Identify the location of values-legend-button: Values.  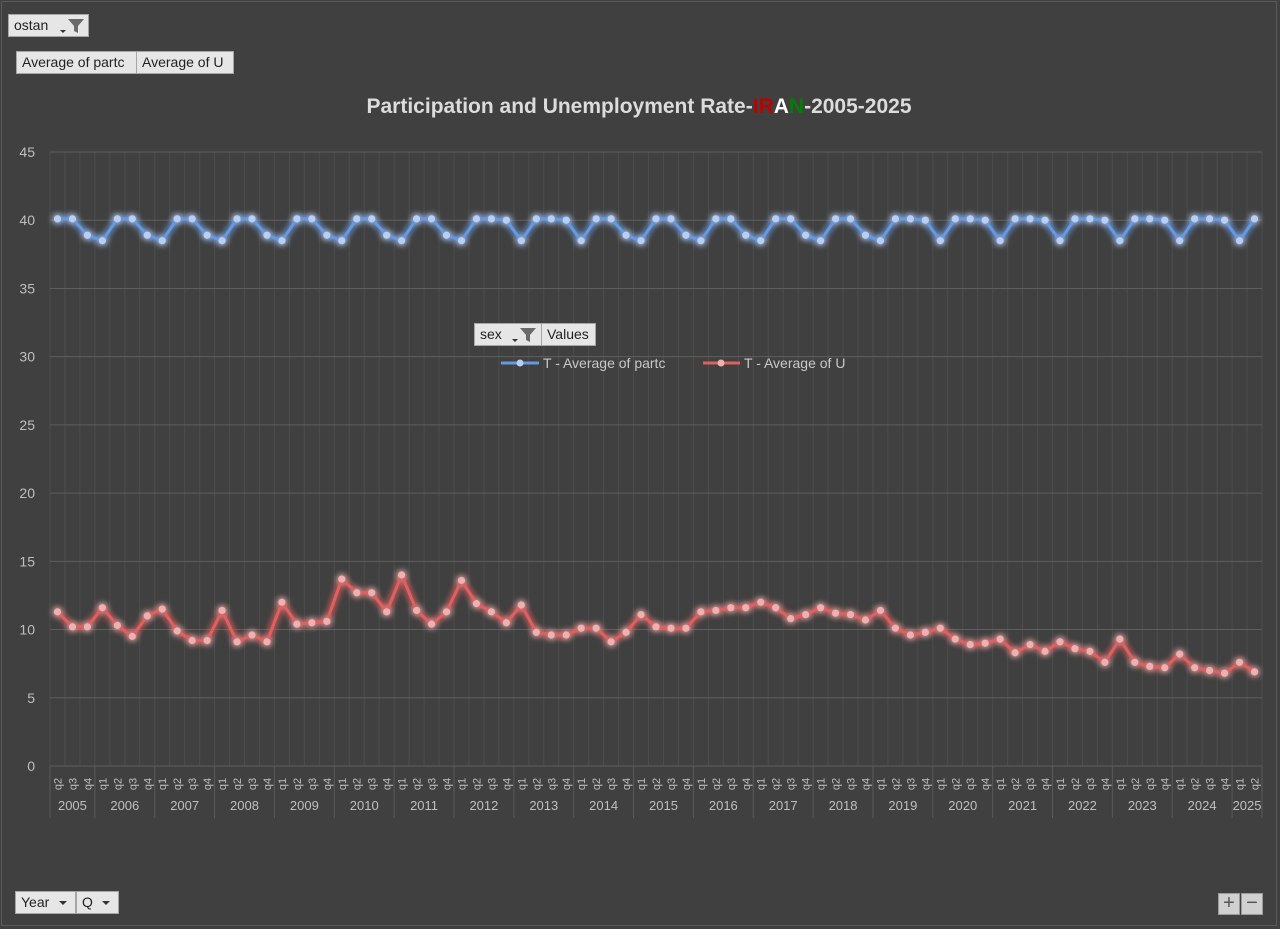
(568, 334).